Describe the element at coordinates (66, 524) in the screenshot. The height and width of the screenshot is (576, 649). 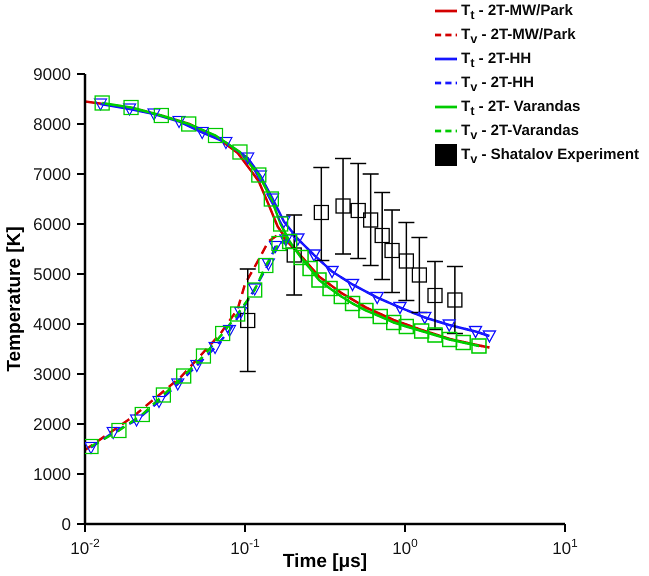
I see `y-tick-label: 0` at that location.